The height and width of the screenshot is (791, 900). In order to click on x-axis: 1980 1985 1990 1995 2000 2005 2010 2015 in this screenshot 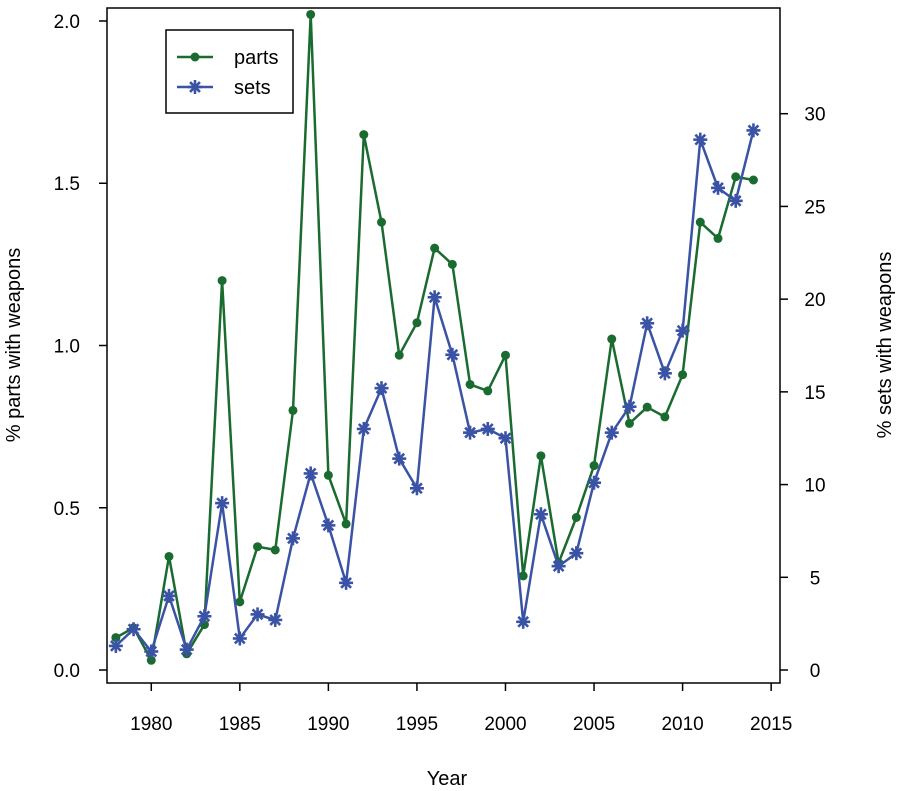, I will do `click(461, 709)`.